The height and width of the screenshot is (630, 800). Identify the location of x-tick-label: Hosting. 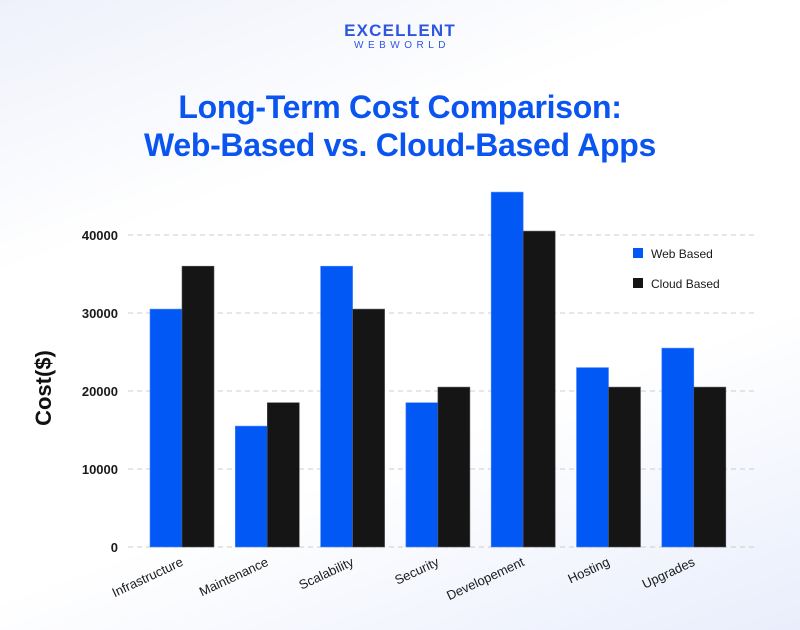
(588, 570).